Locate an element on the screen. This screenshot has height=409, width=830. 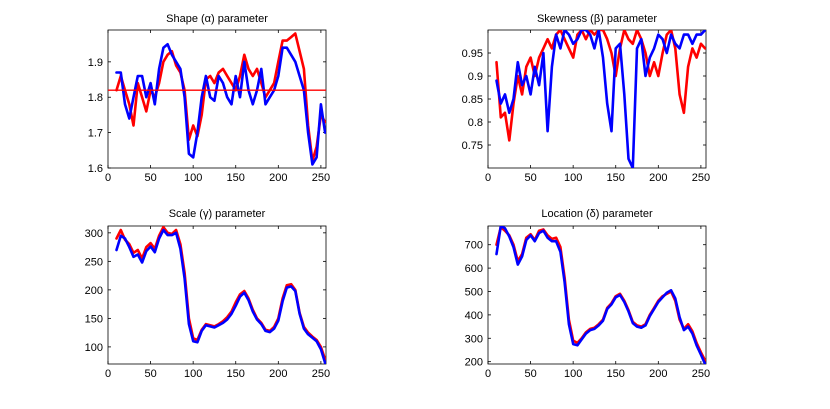
panel-title-shape: Shape (α) parameter is located at coordinates (217, 19).